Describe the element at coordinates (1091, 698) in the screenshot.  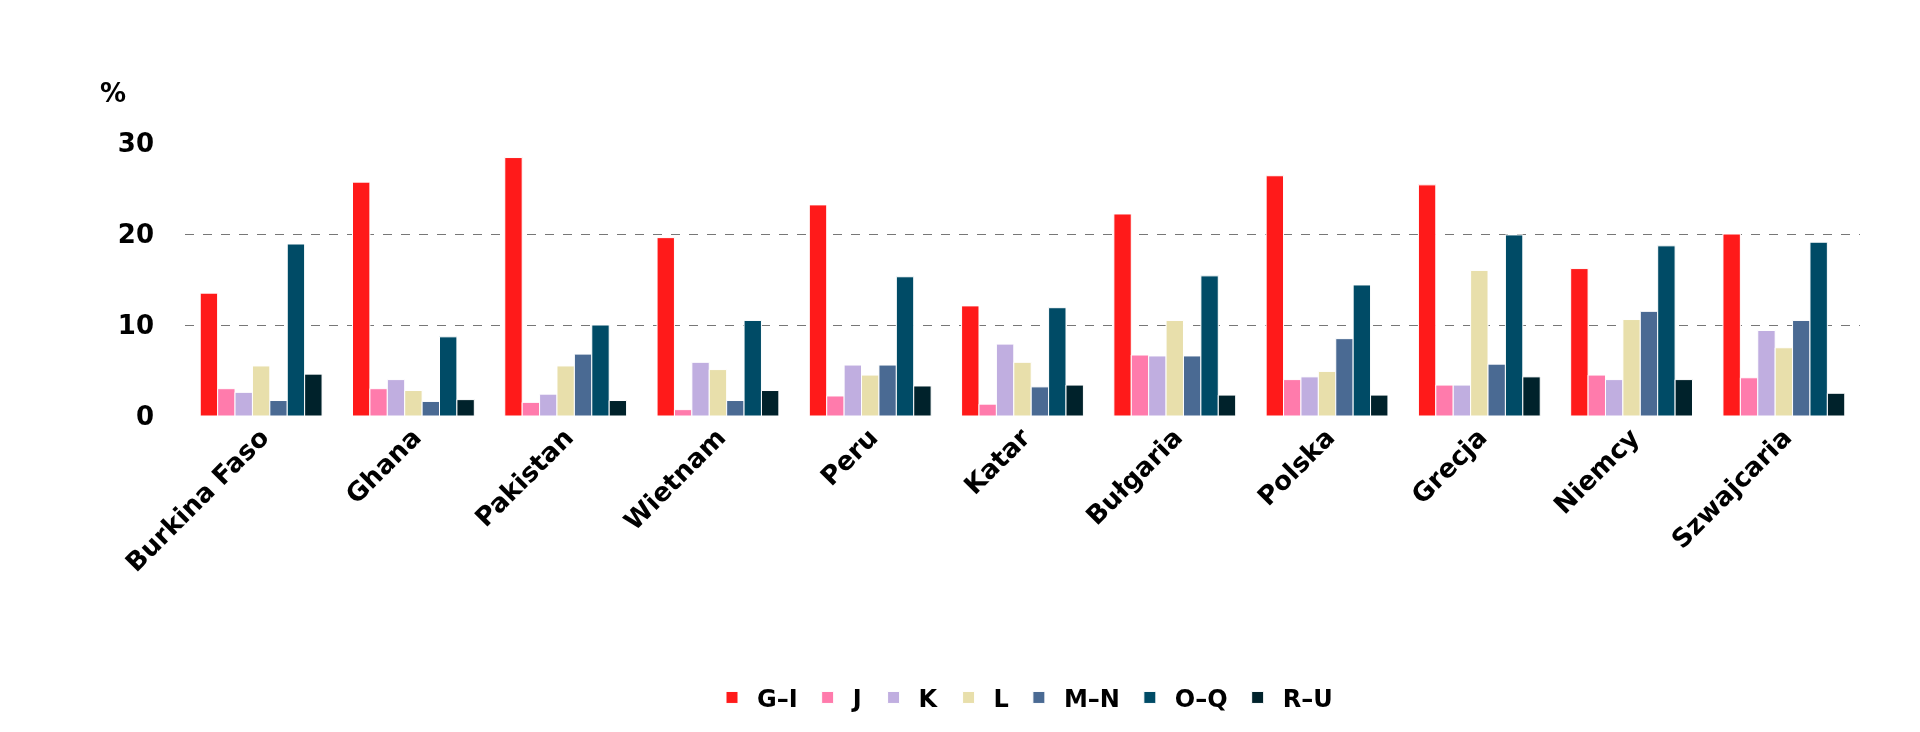
I see `legend-label: M–N` at that location.